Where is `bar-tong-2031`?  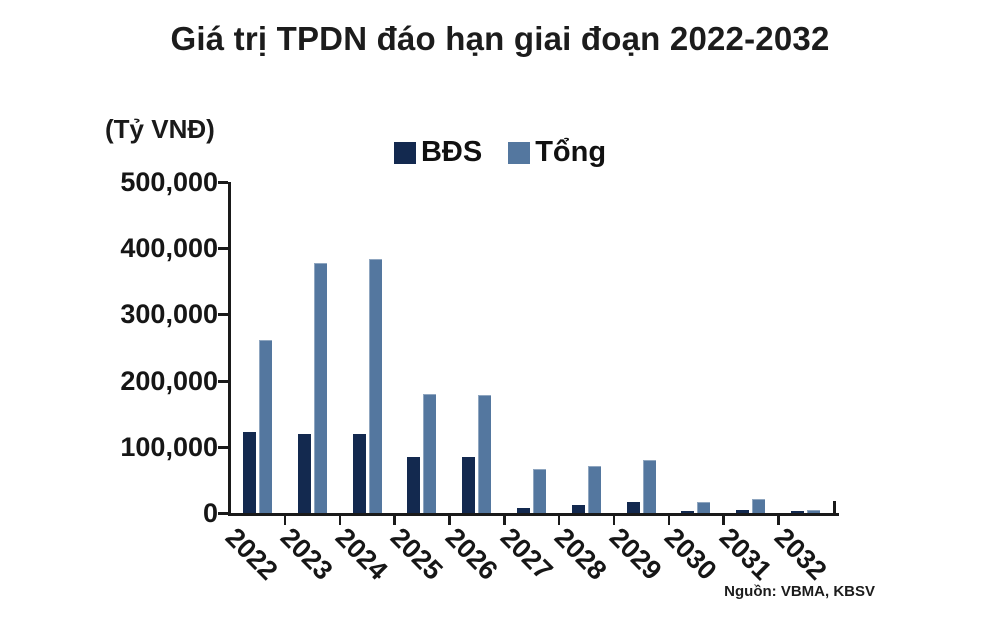
bar-tong-2031 is located at coordinates (759, 506).